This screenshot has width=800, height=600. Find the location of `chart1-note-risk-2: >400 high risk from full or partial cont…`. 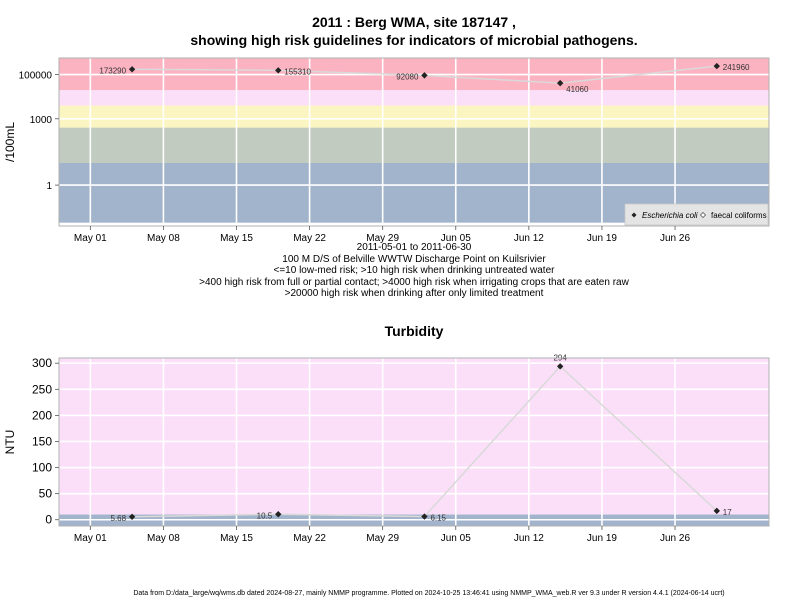

chart1-note-risk-2: >400 high risk from full or partial cont… is located at coordinates (414, 282).